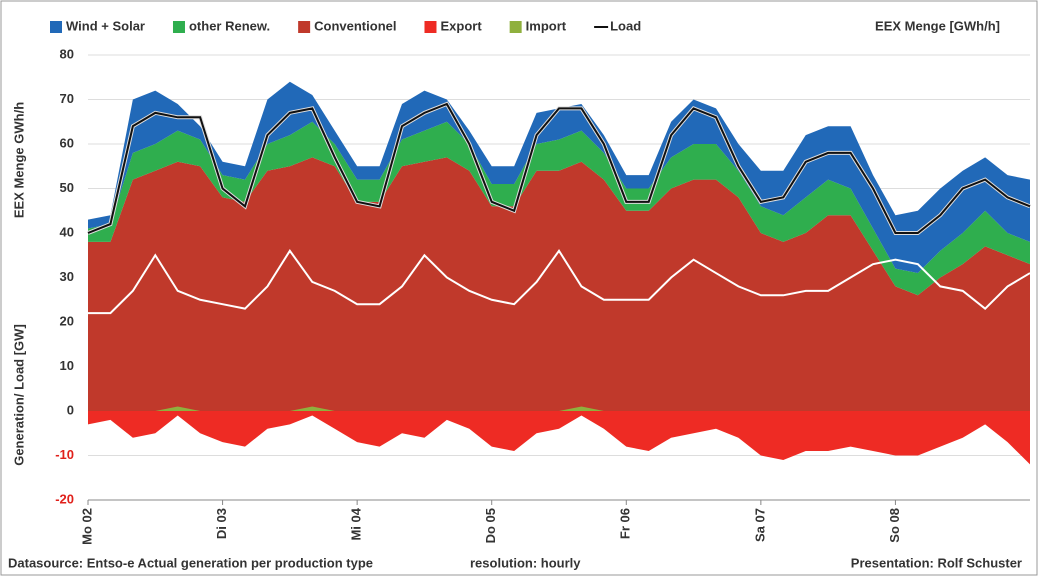  Describe the element at coordinates (525, 562) in the screenshot. I see `footer-mid: resolution: hourly` at that location.